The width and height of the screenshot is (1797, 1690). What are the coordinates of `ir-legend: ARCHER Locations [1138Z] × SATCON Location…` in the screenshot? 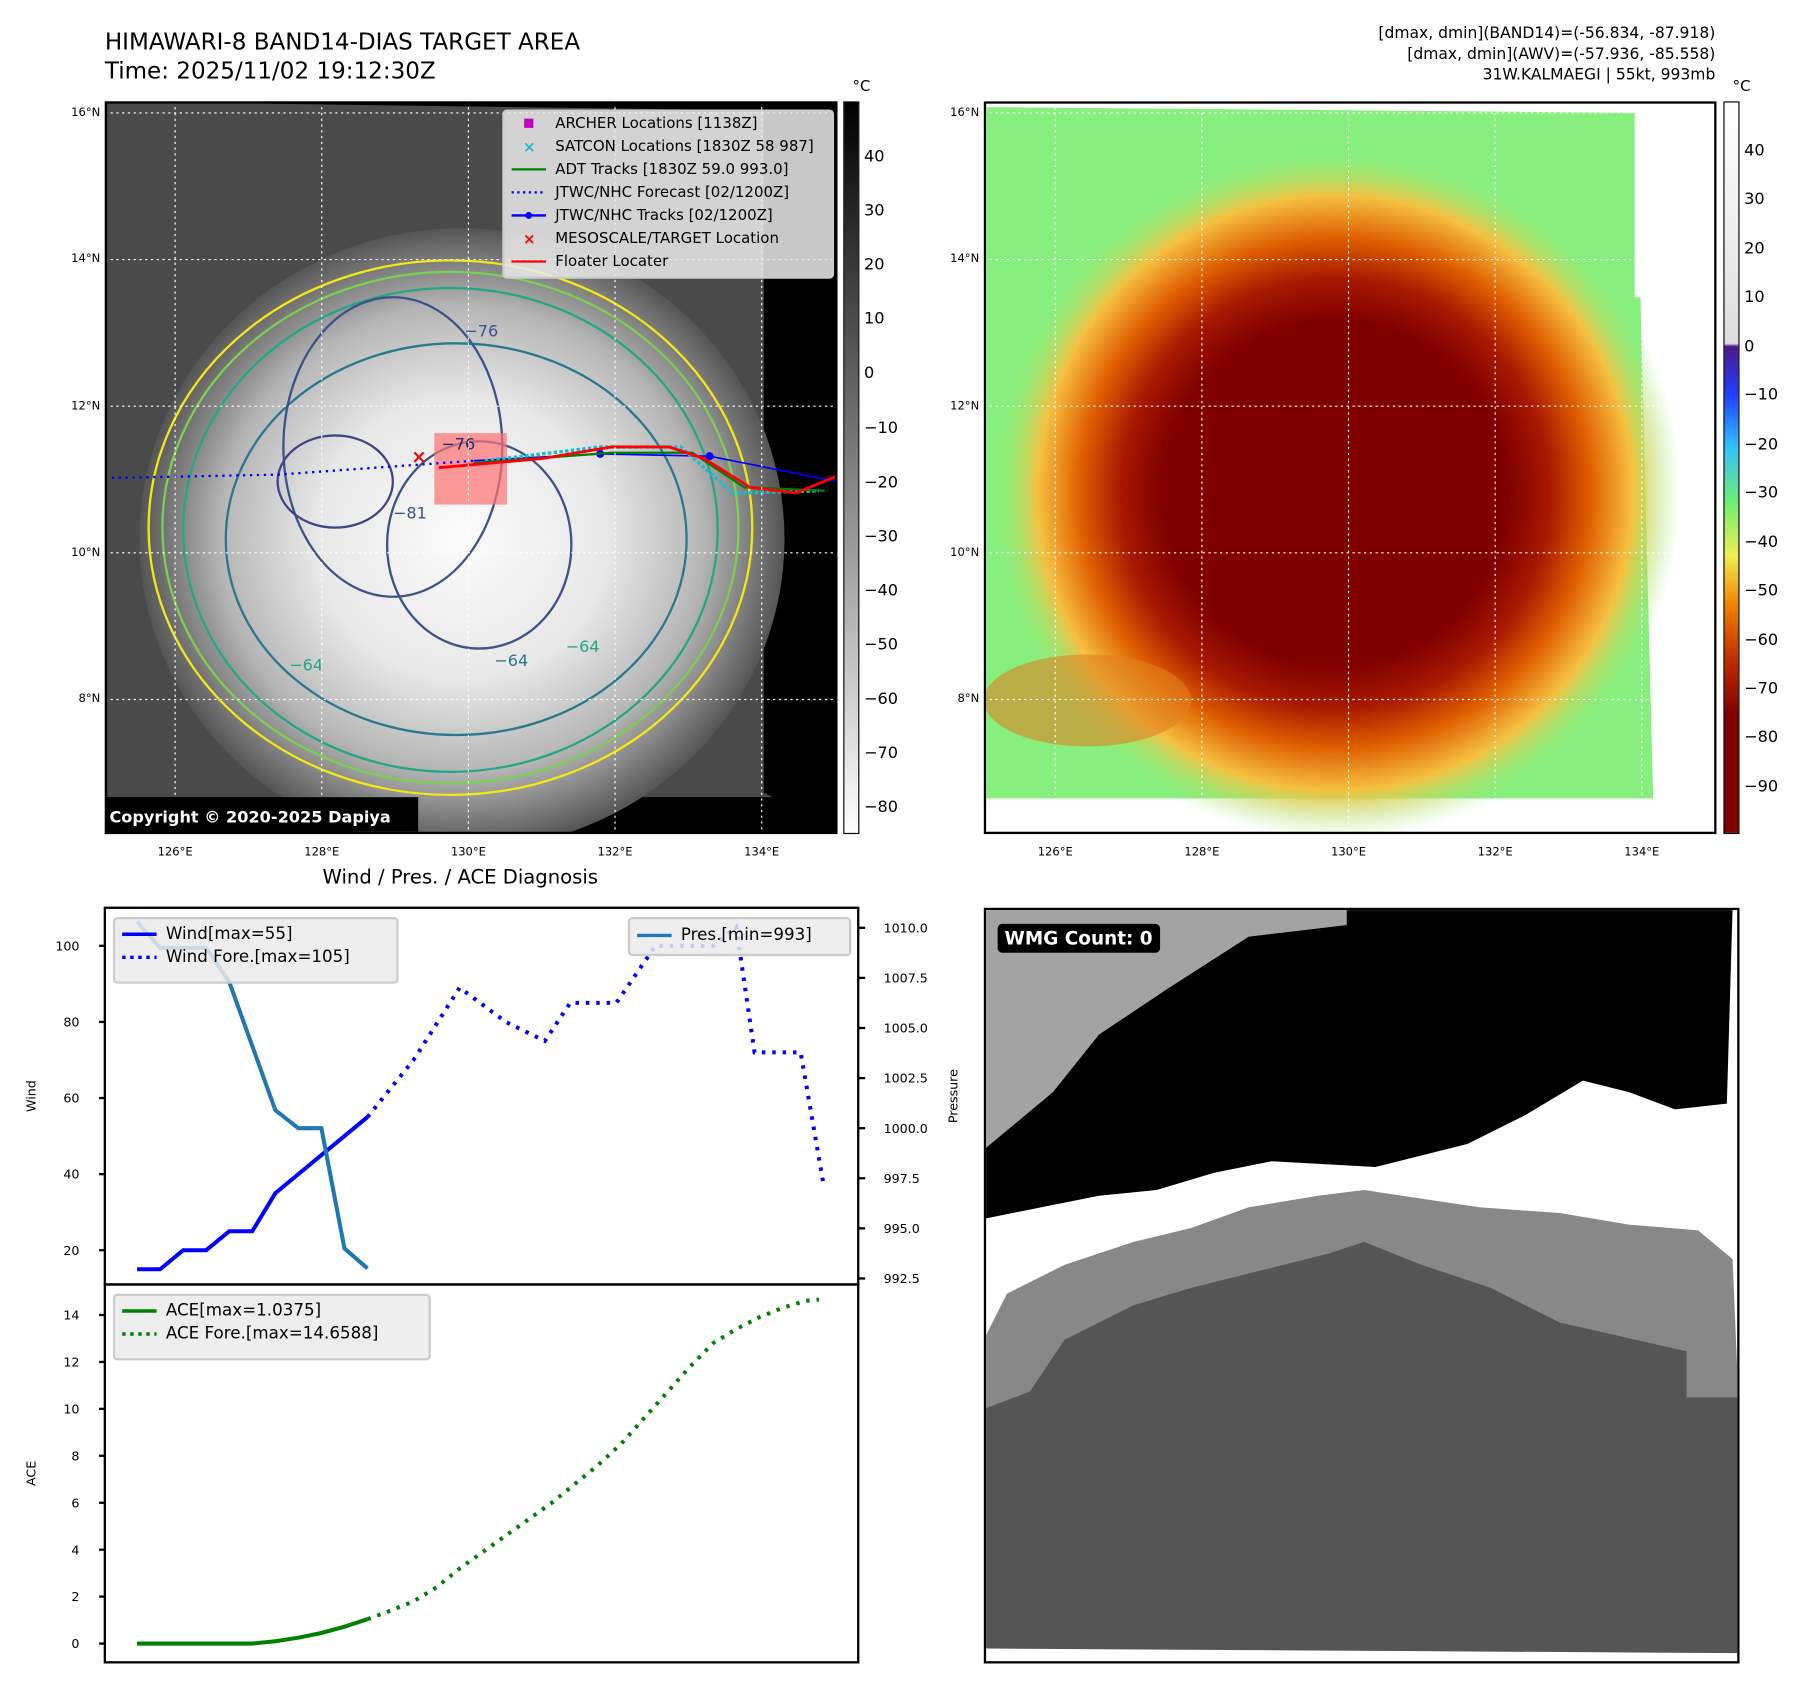 It's located at (668, 194).